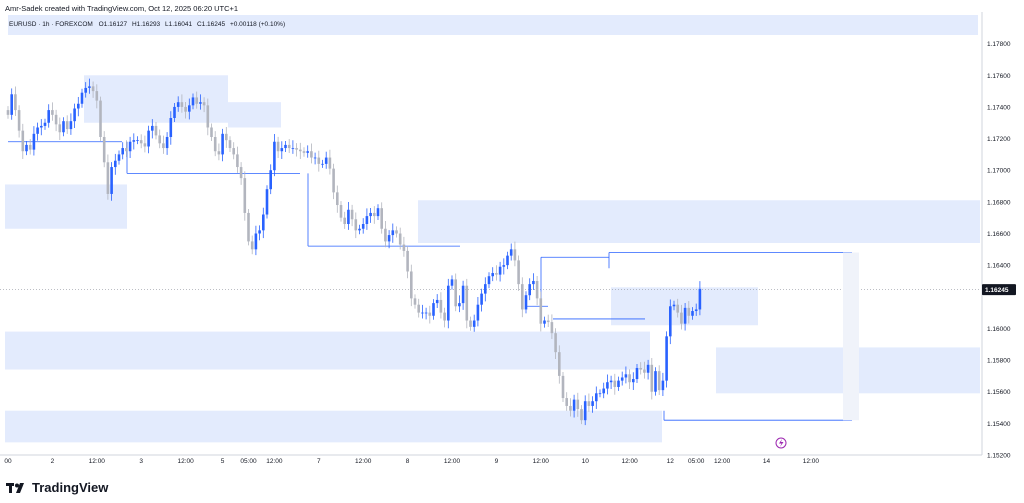 The height and width of the screenshot is (503, 1024). Describe the element at coordinates (257, 24) in the screenshot. I see `ohlc-change: +0.00118 (+0.10%)` at that location.